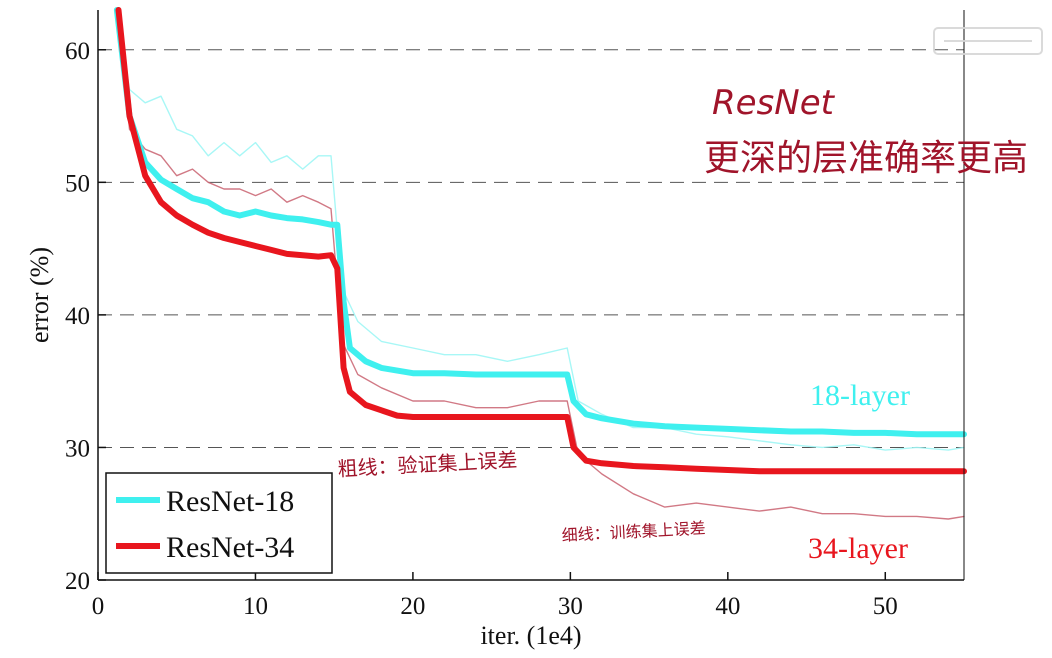  Describe the element at coordinates (230, 547) in the screenshot. I see `legend-label-resnet-34: ResNet-34` at that location.